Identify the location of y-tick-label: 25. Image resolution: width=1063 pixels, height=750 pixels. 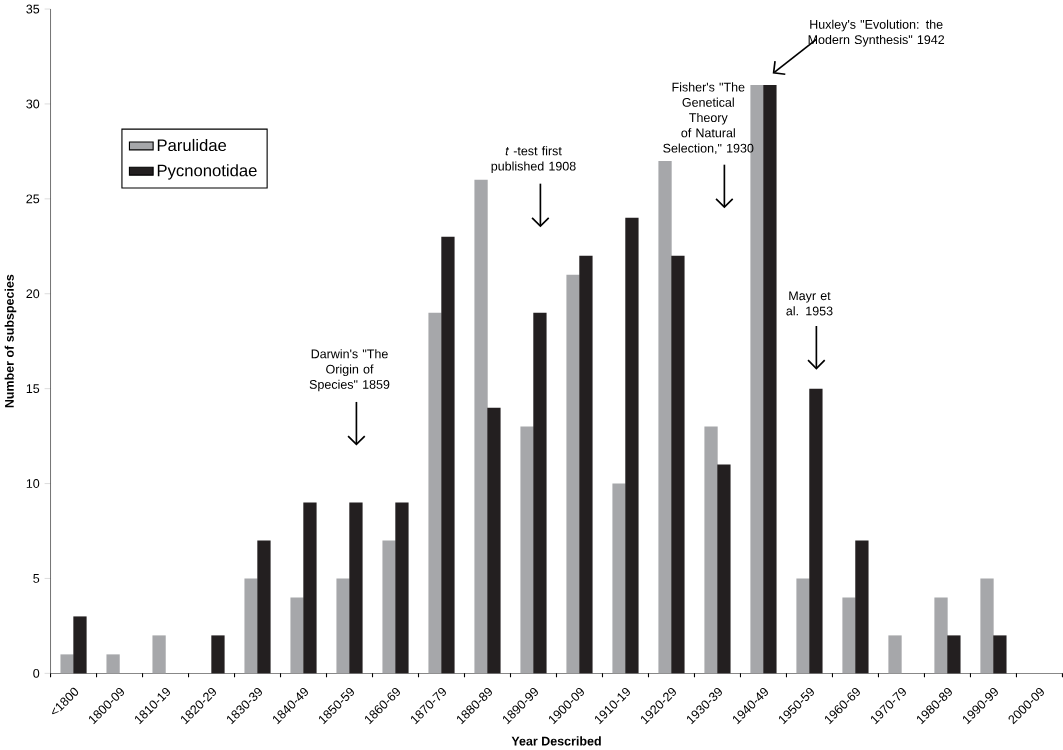
(33, 199).